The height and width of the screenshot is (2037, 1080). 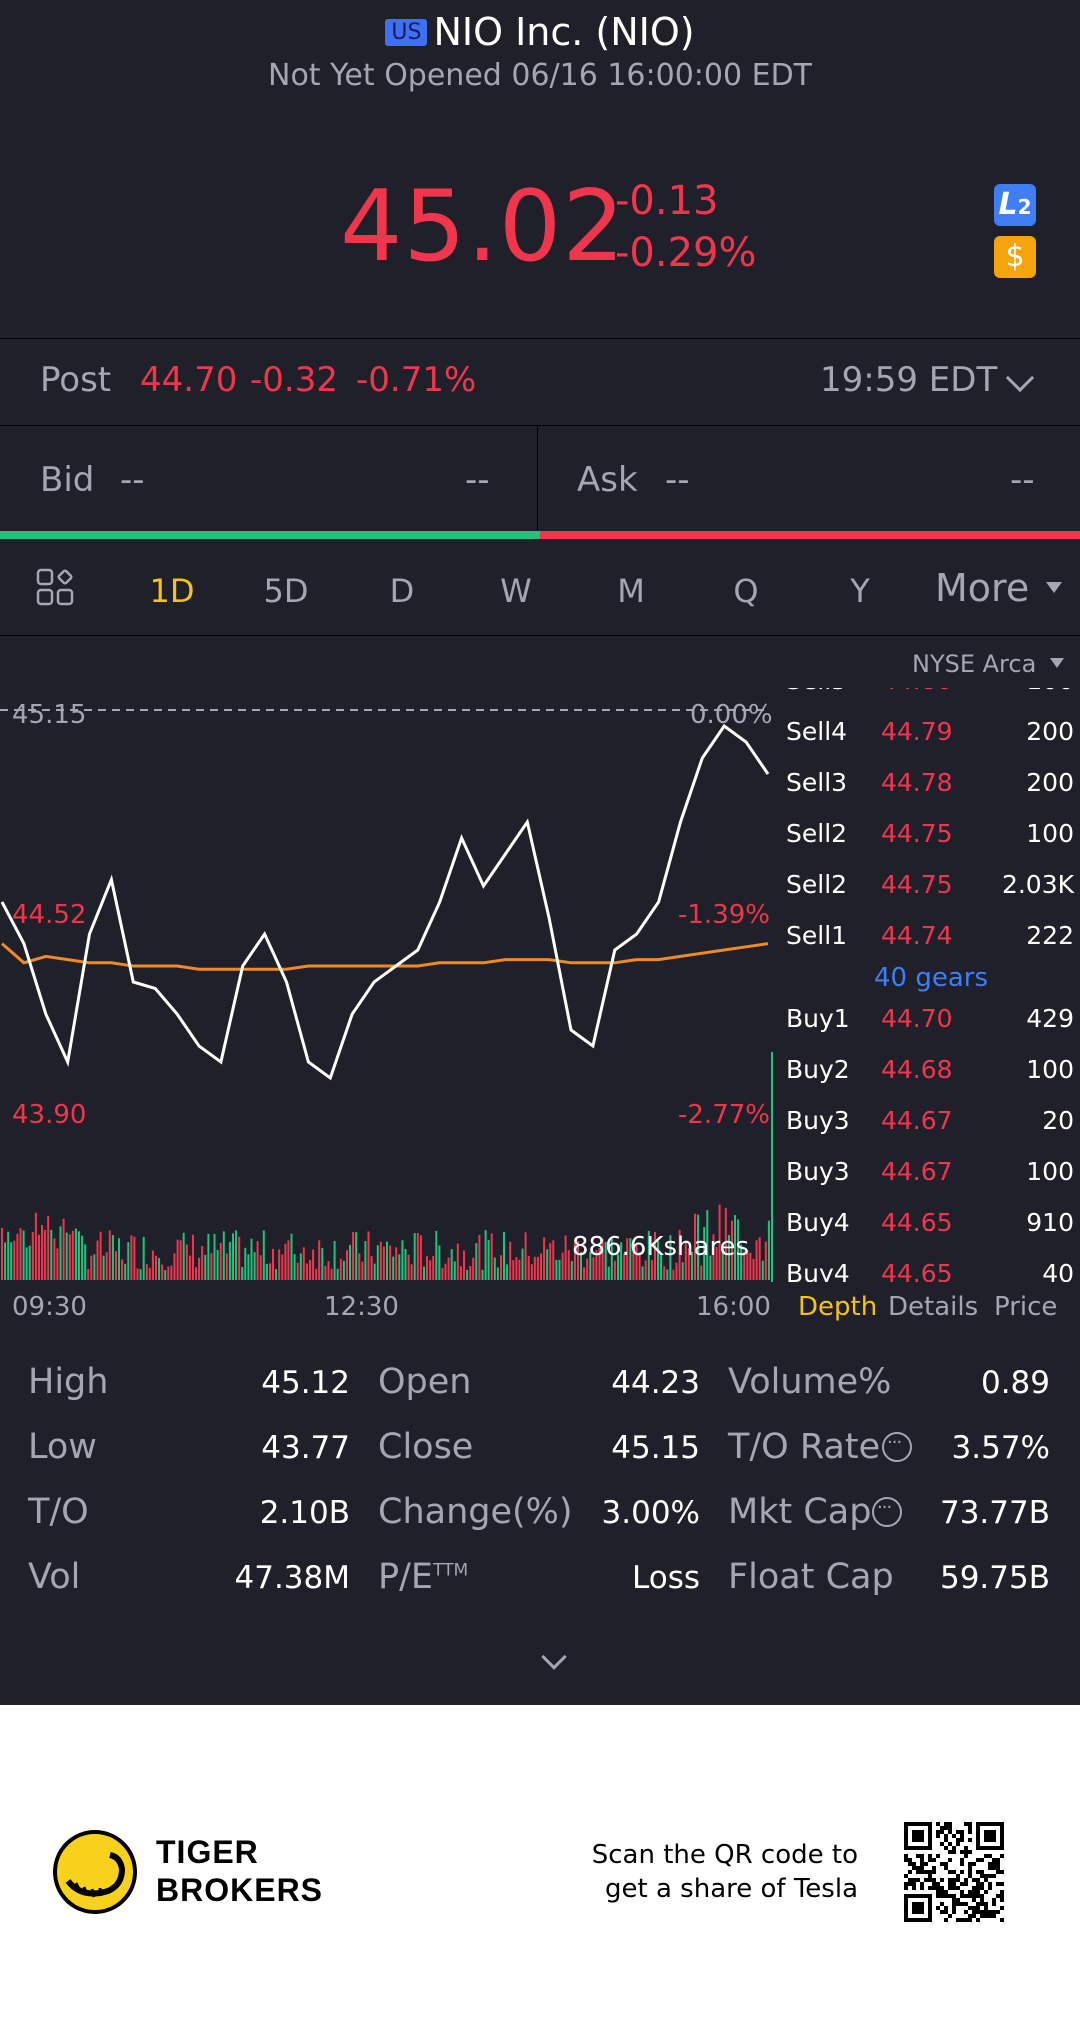 I want to click on level2-icon: L2, so click(x=1015, y=205).